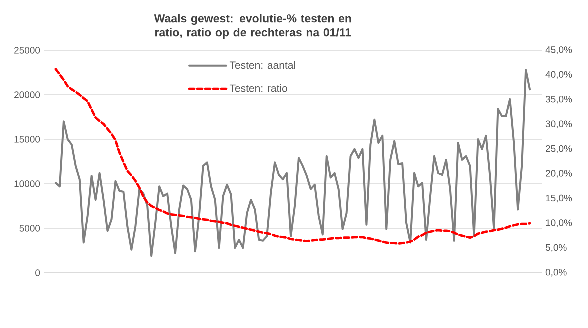  Describe the element at coordinates (559, 224) in the screenshot. I see `y2-tick-label: 10,0%` at that location.